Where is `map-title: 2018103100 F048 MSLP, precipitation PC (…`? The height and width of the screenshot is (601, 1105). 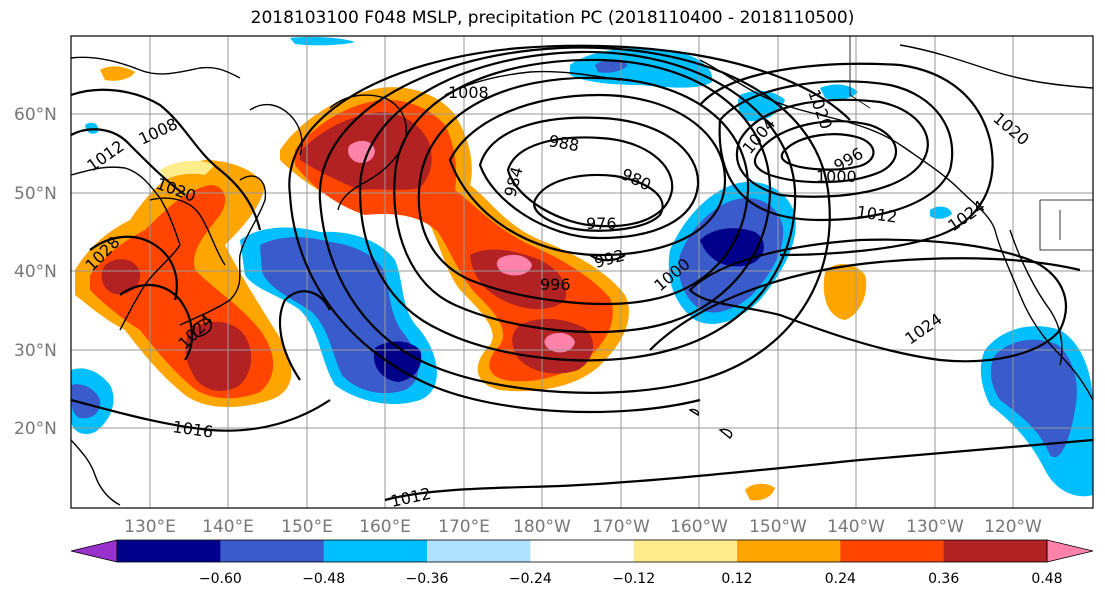 map-title: 2018103100 F048 MSLP, precipitation PC (… is located at coordinates (552, 18).